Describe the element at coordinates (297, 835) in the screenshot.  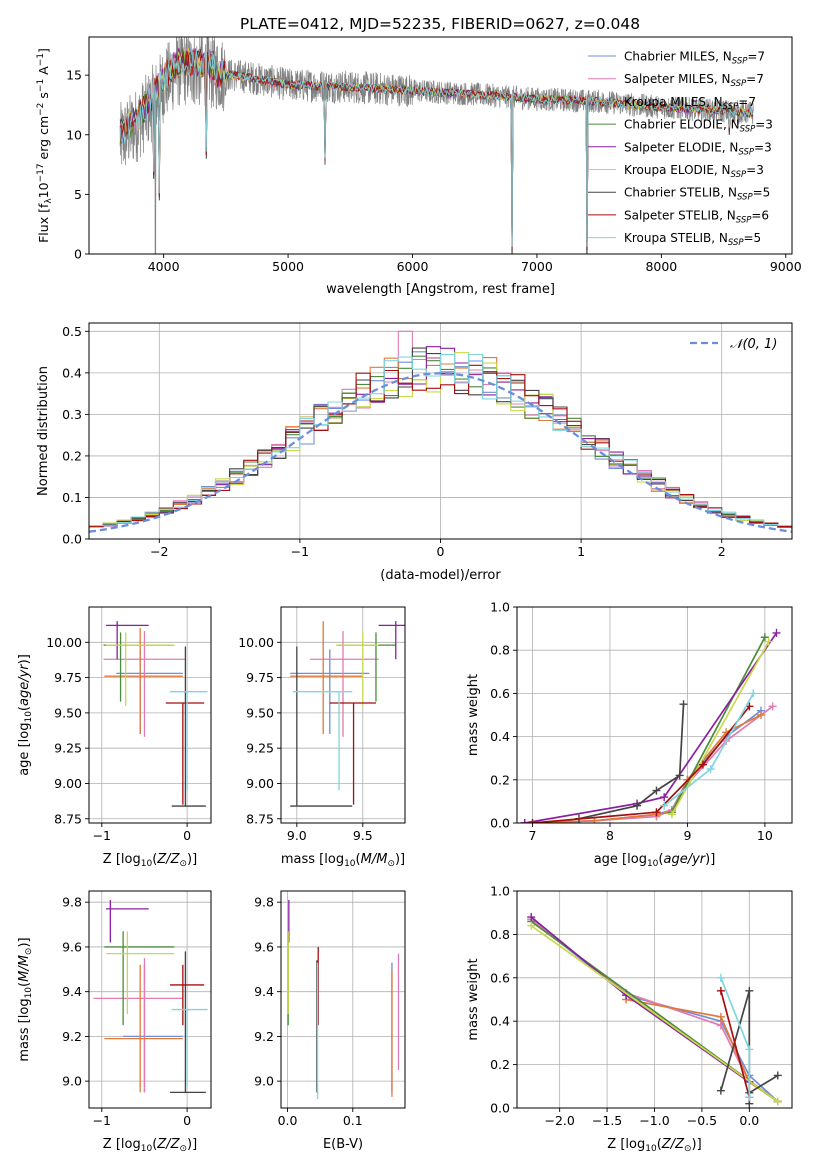
I see `x-tick-label: 9.0` at that location.